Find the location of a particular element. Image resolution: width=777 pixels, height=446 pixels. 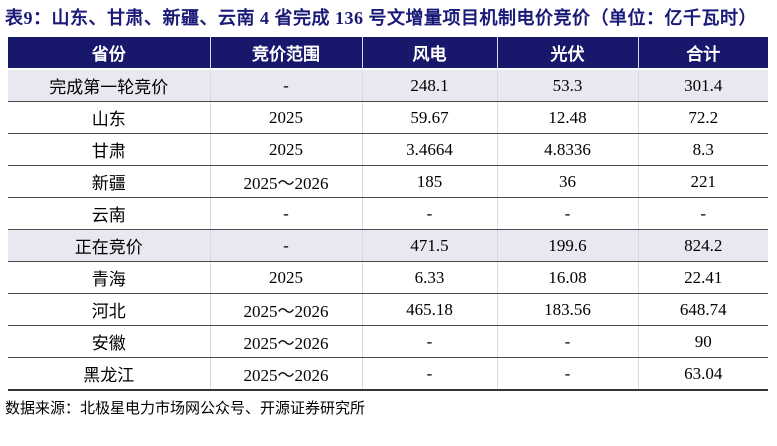

table-cell: 安徽 is located at coordinates (109, 341).